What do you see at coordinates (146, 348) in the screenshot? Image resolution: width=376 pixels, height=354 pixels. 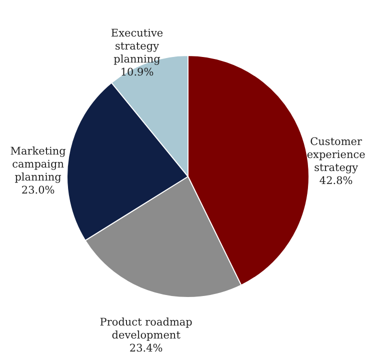 I see `data-label: 23.4%` at bounding box center [146, 348].